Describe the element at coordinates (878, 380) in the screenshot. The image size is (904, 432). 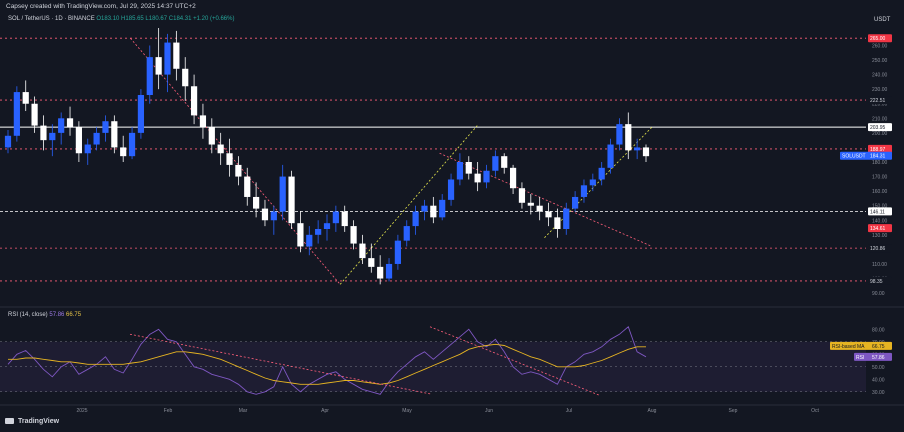
I see `rsi-axis-tick-1: 40.00` at that location.